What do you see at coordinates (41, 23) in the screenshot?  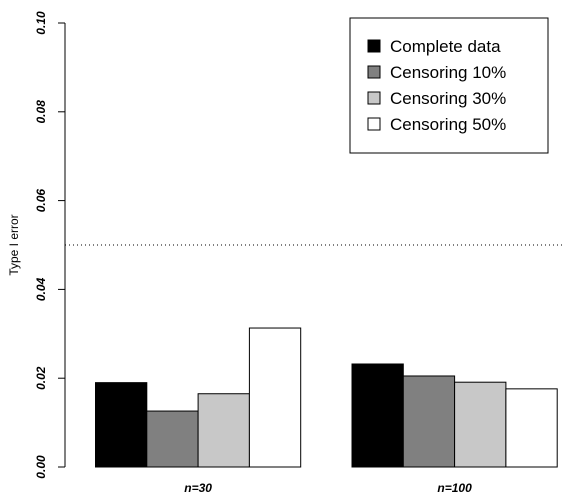 I see `y-tick-label: 0.10` at bounding box center [41, 23].